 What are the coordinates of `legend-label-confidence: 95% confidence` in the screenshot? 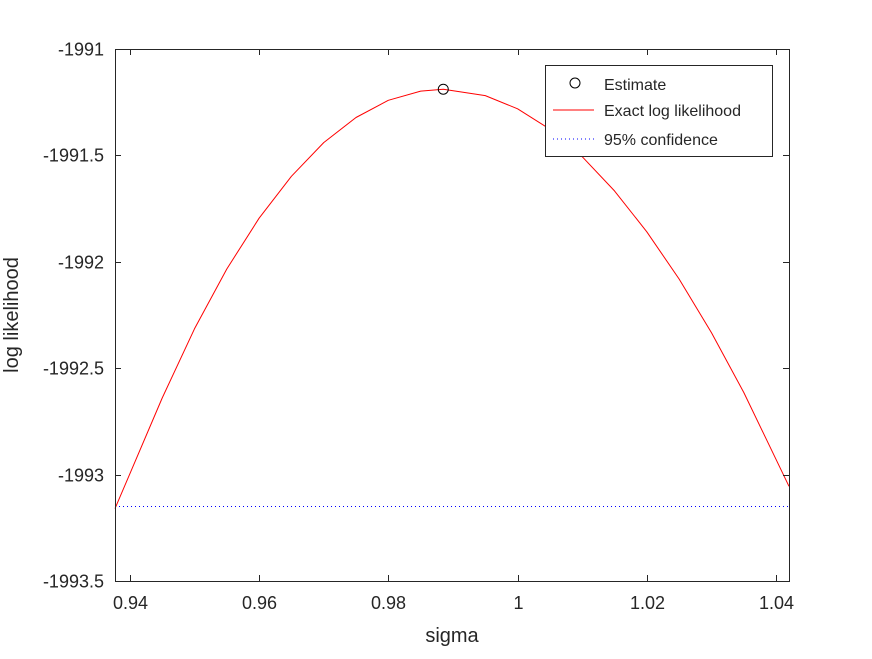 It's located at (661, 140).